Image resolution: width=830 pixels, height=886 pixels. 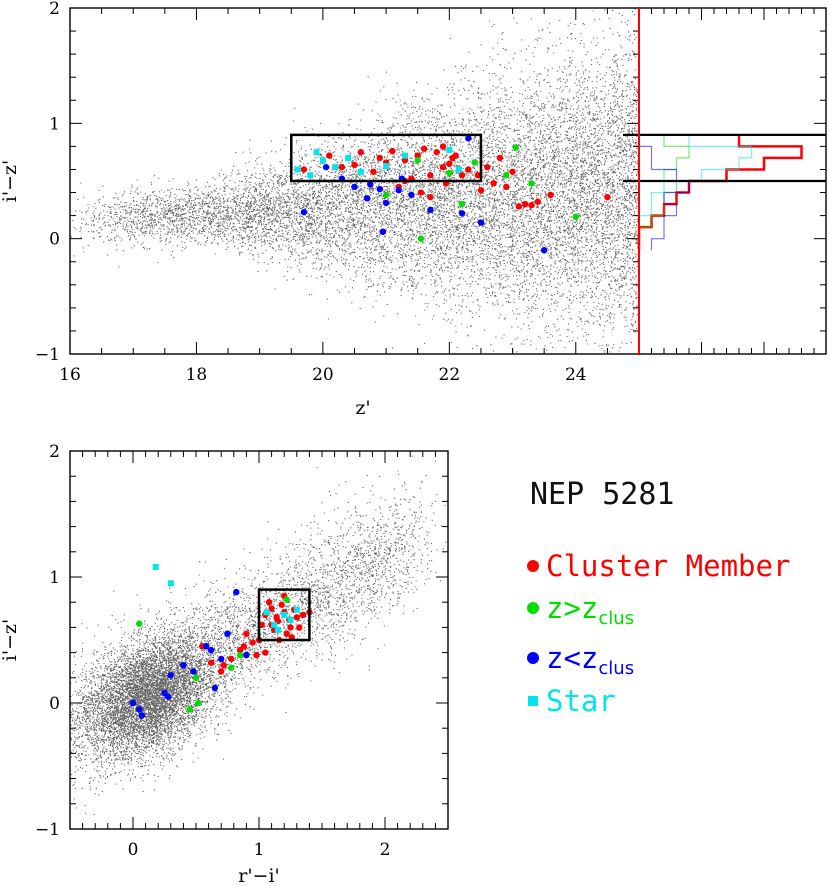 What do you see at coordinates (386, 158) in the screenshot?
I see `top-selection-box` at bounding box center [386, 158].